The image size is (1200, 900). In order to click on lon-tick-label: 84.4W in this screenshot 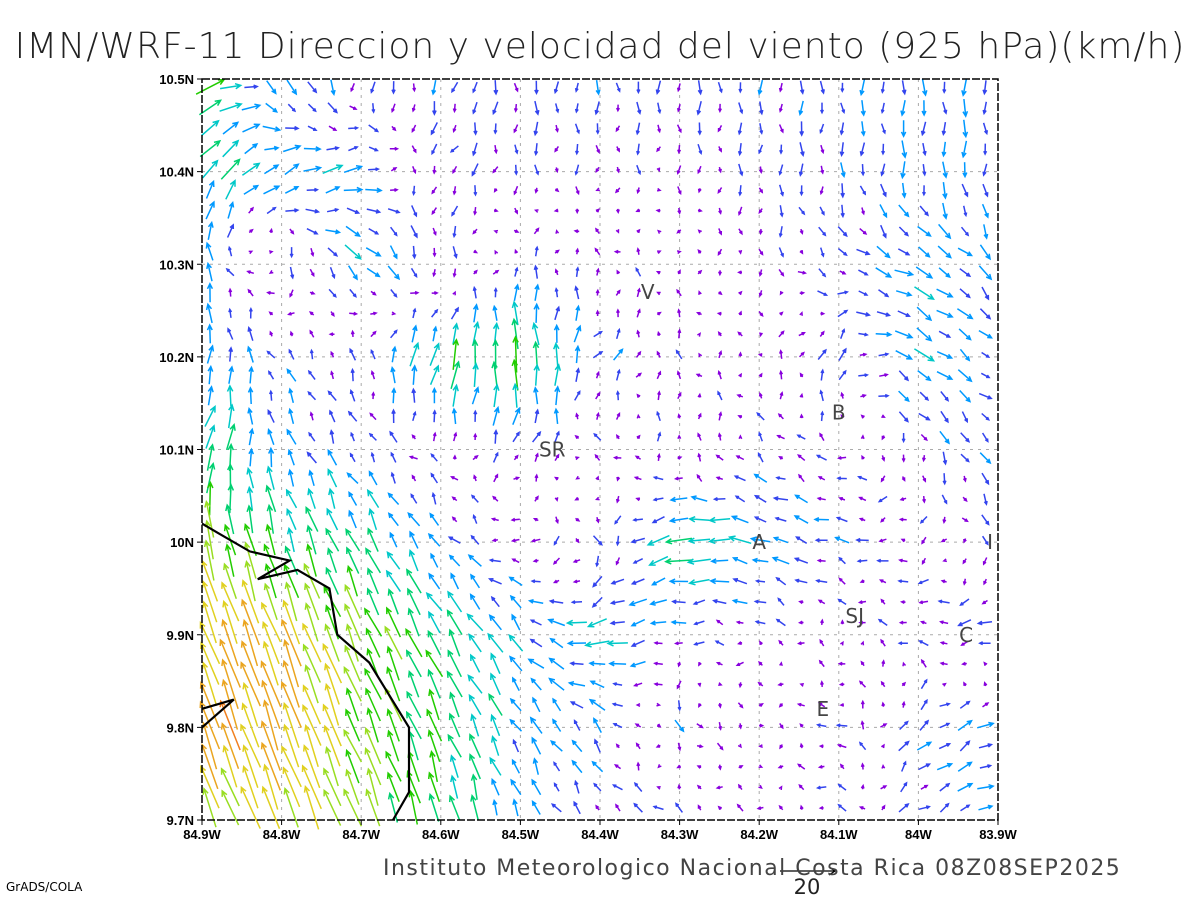, I will do `click(600, 834)`.